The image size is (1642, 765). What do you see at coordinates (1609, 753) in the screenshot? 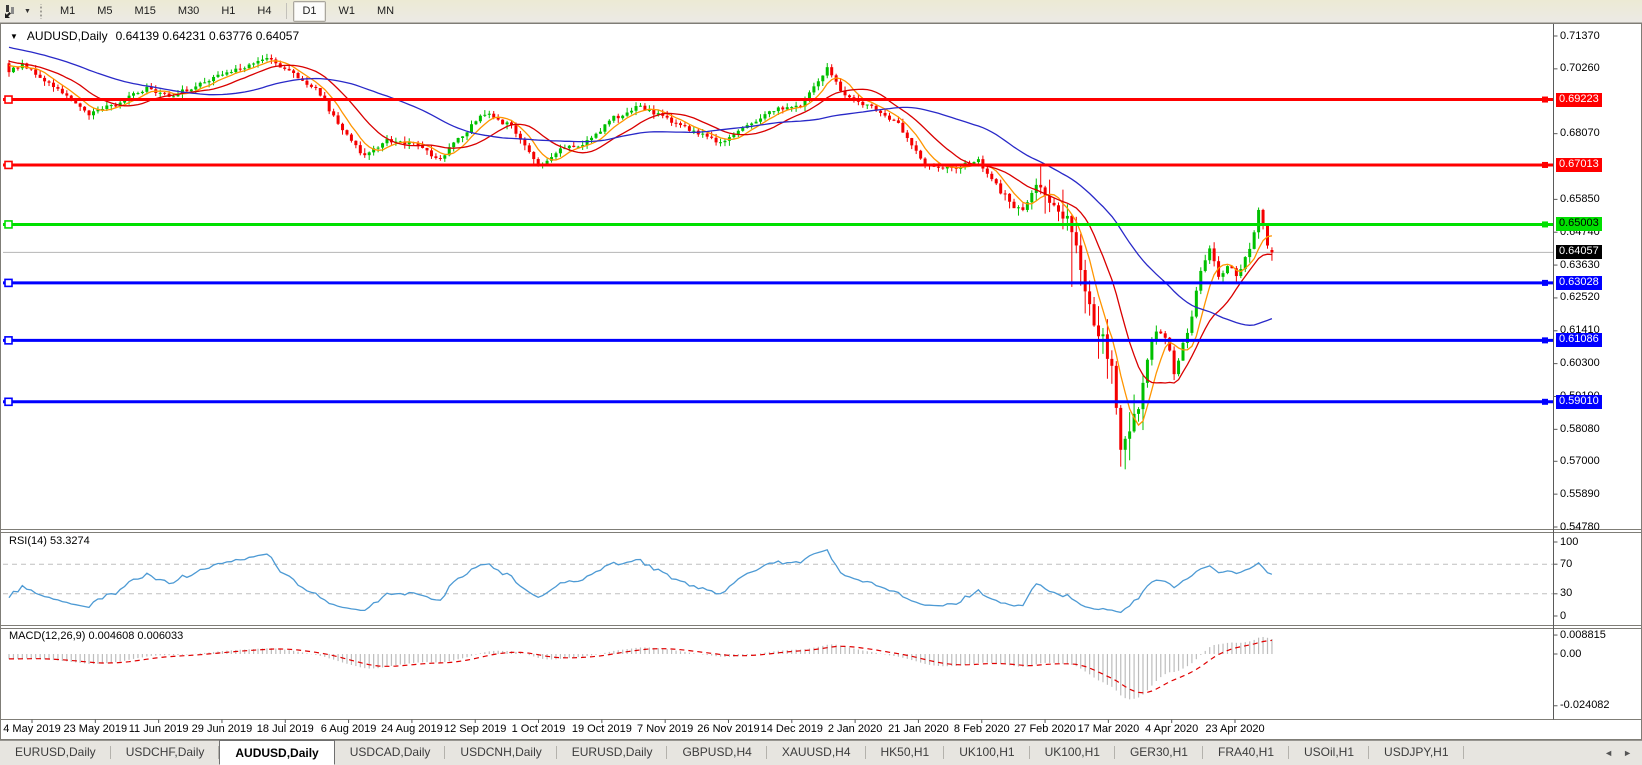
I see `tab-scroll-left-icon: ◄` at bounding box center [1609, 753].